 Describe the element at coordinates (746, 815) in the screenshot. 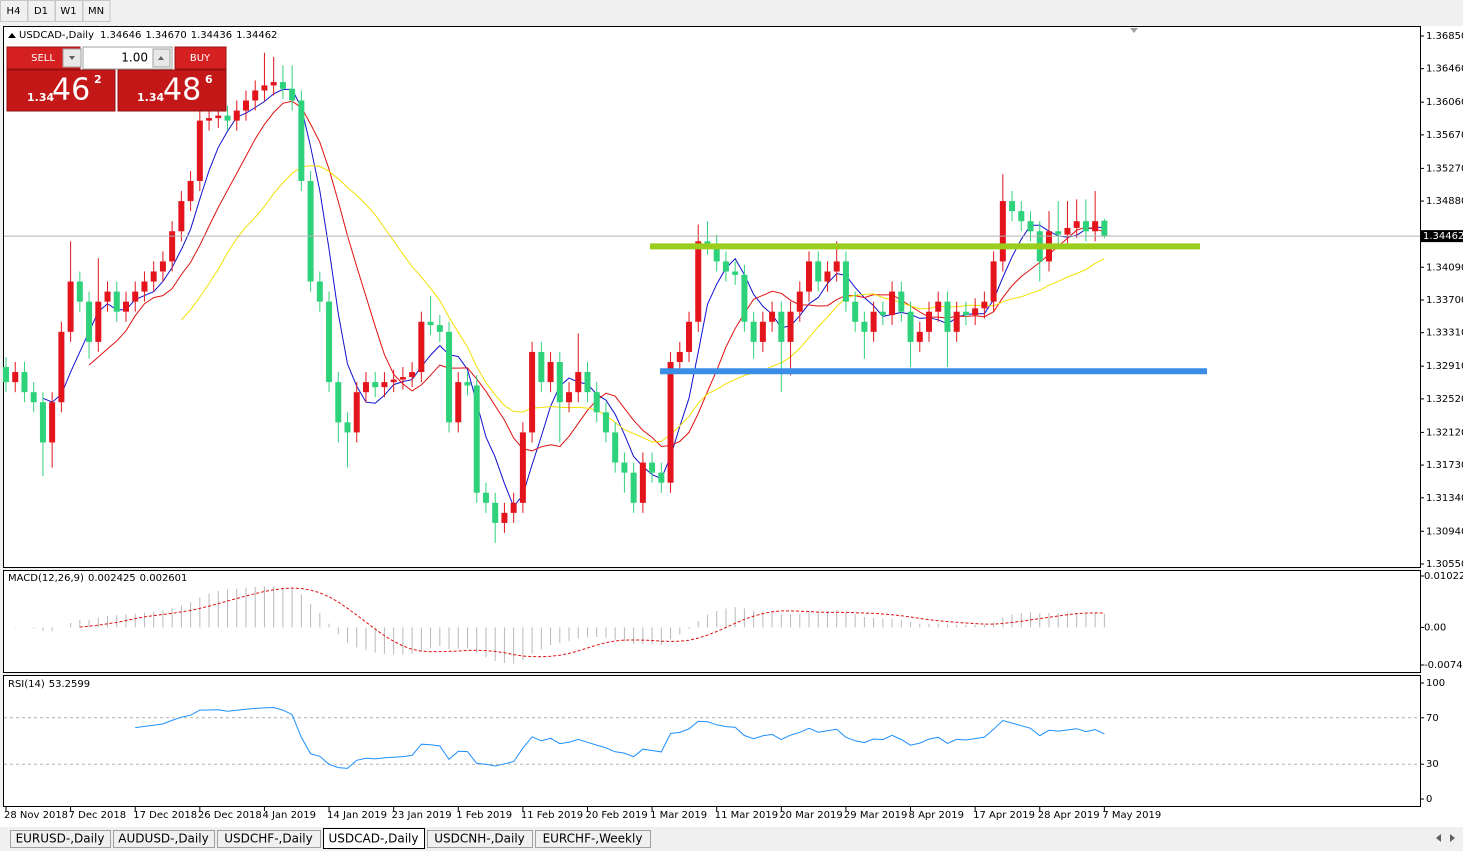

I see `x-tick-label: 11 Mar 2019` at that location.